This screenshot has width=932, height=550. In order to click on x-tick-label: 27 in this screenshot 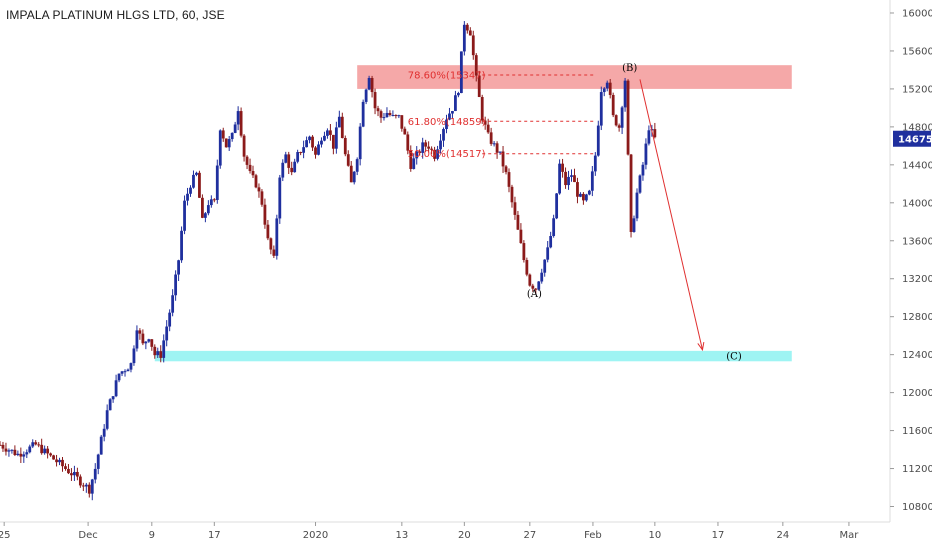, I will do `click(529, 535)`.